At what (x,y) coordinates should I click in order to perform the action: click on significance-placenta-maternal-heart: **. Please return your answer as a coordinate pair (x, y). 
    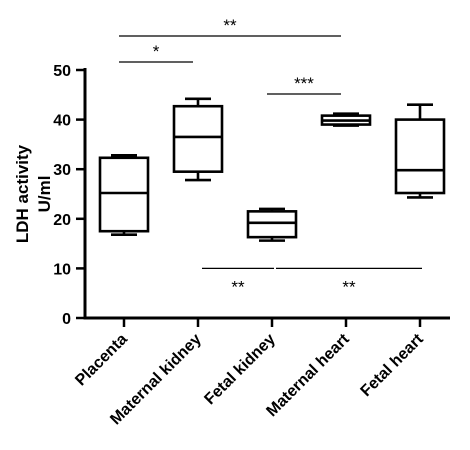
    Looking at the image, I should click on (230, 26).